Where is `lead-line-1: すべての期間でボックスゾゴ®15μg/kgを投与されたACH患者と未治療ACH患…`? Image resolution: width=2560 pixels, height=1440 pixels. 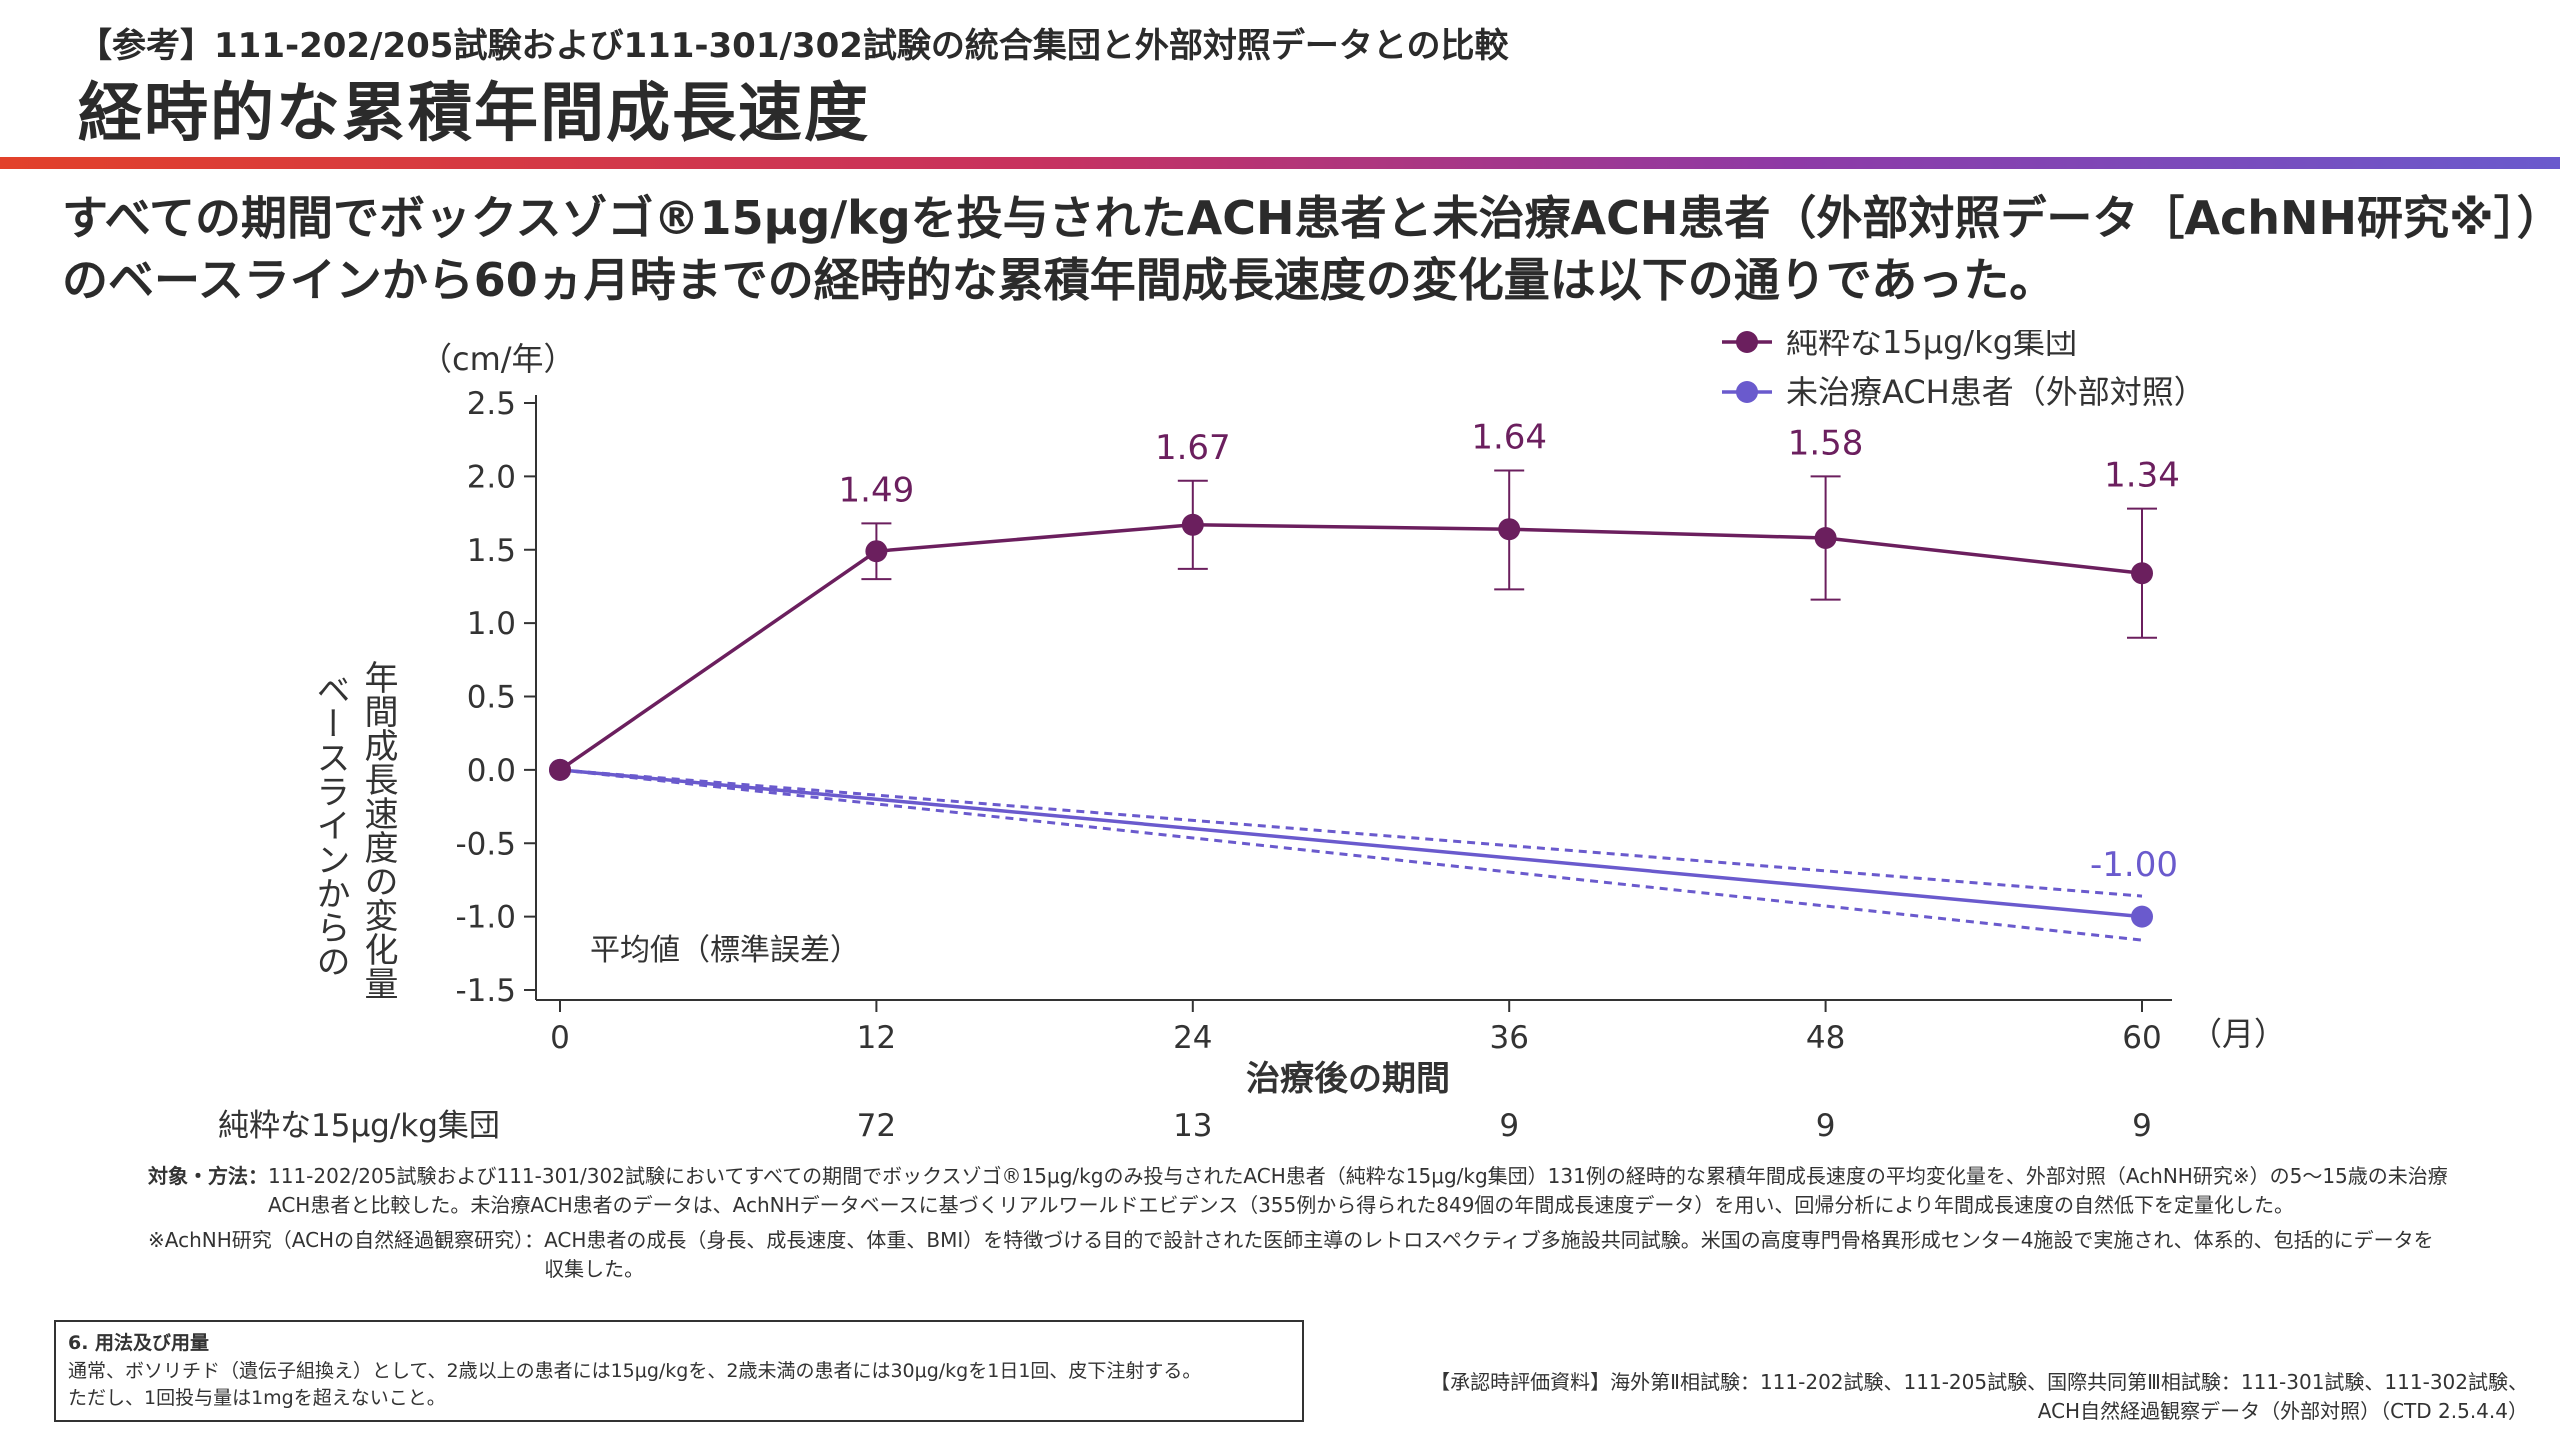
lead-line-1: すべての期間でボックスゾゴ®15μg/kgを投与されたACH患者と未治療ACH患… is located at coordinates (1311, 218).